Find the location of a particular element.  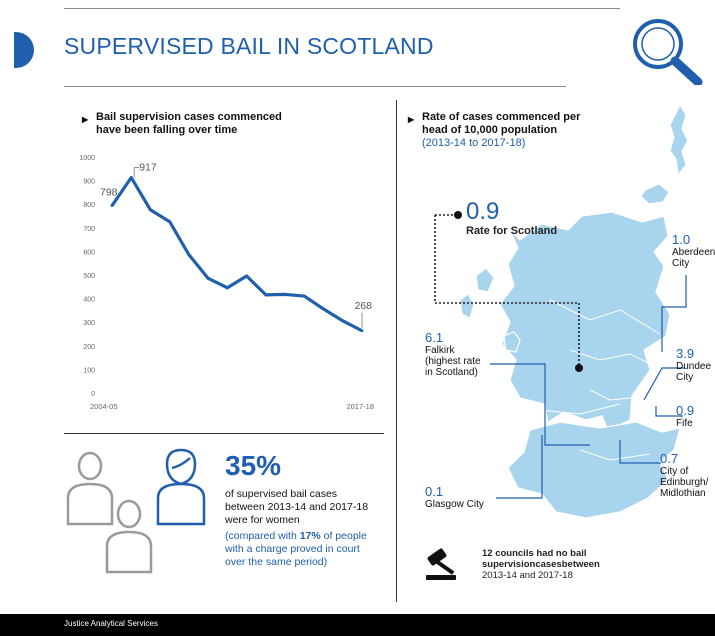

x-tick-label: 2017-18 is located at coordinates (360, 406).